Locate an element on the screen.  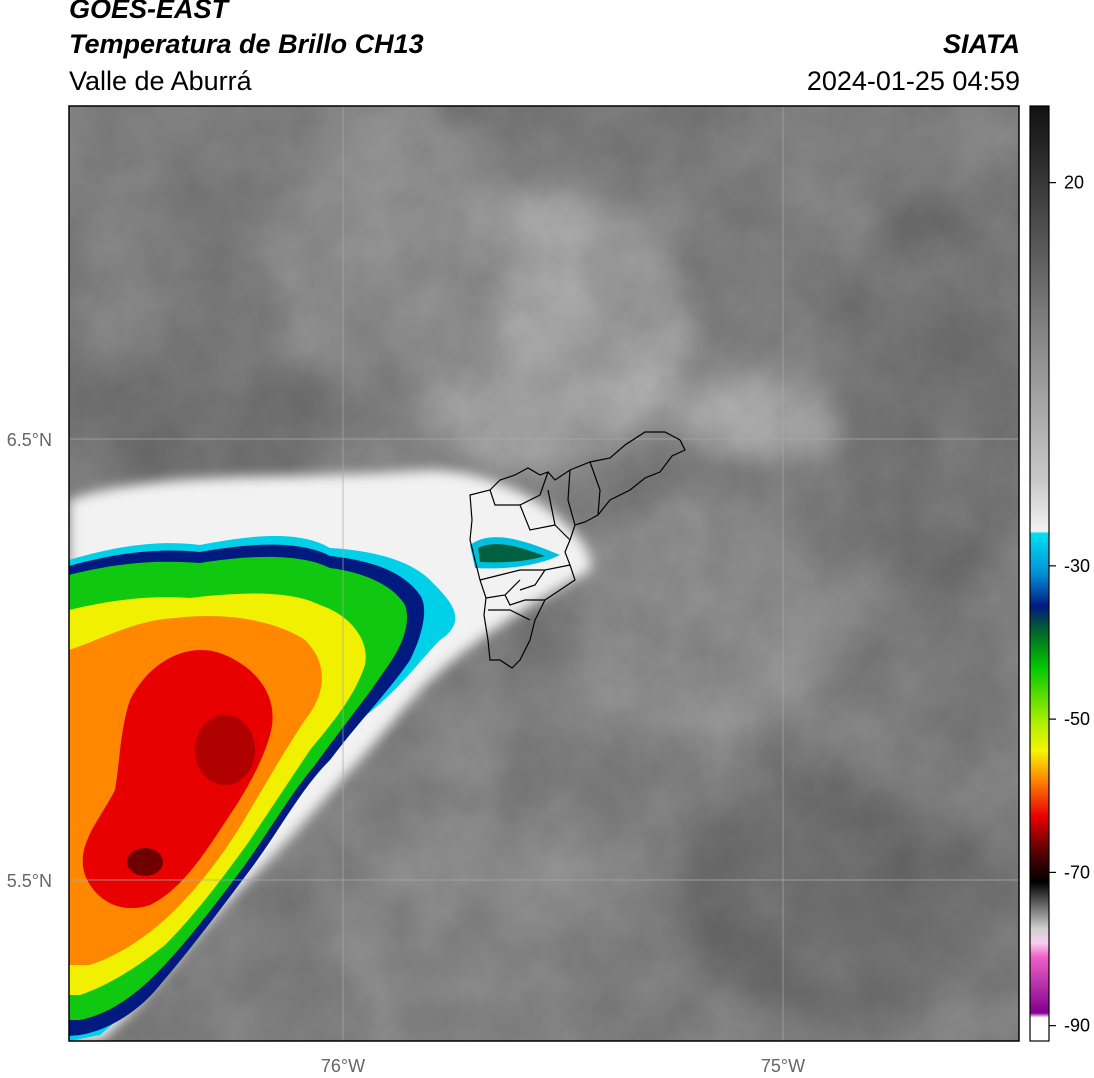
lat-label-6.5: 6.5°N is located at coordinates (29, 440).